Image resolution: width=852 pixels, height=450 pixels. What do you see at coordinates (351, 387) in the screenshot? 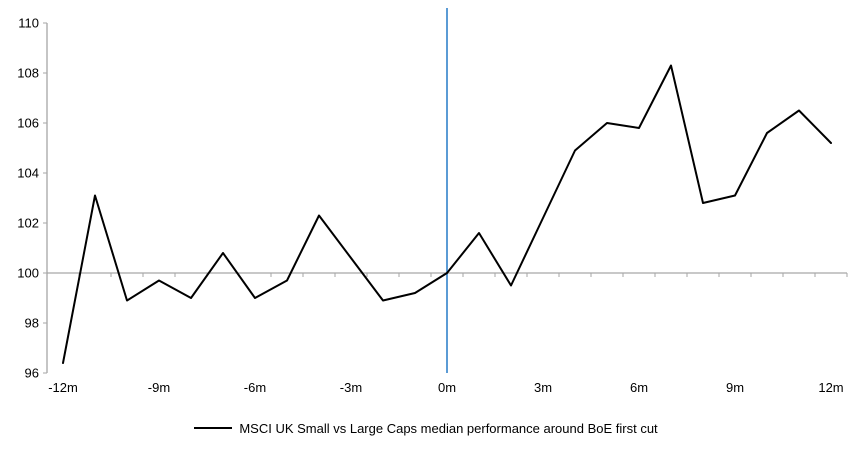
I see `x-tick-label: -3m` at bounding box center [351, 387].